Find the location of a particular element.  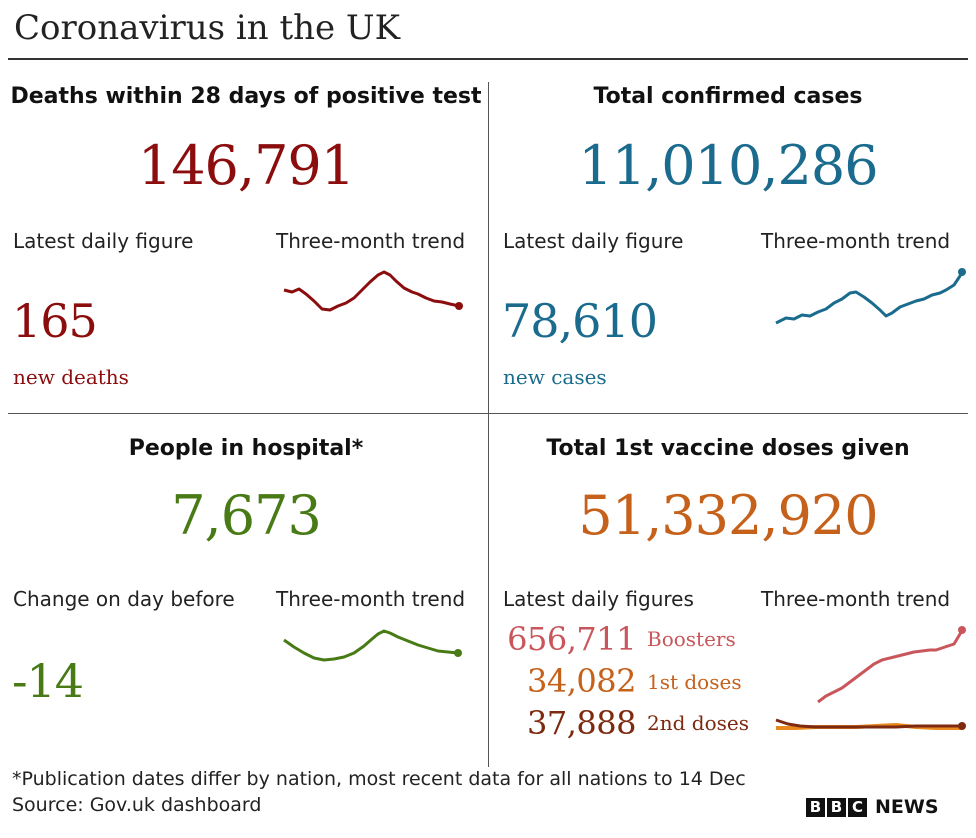

hospital-title: People in hospital* is located at coordinates (246, 448).